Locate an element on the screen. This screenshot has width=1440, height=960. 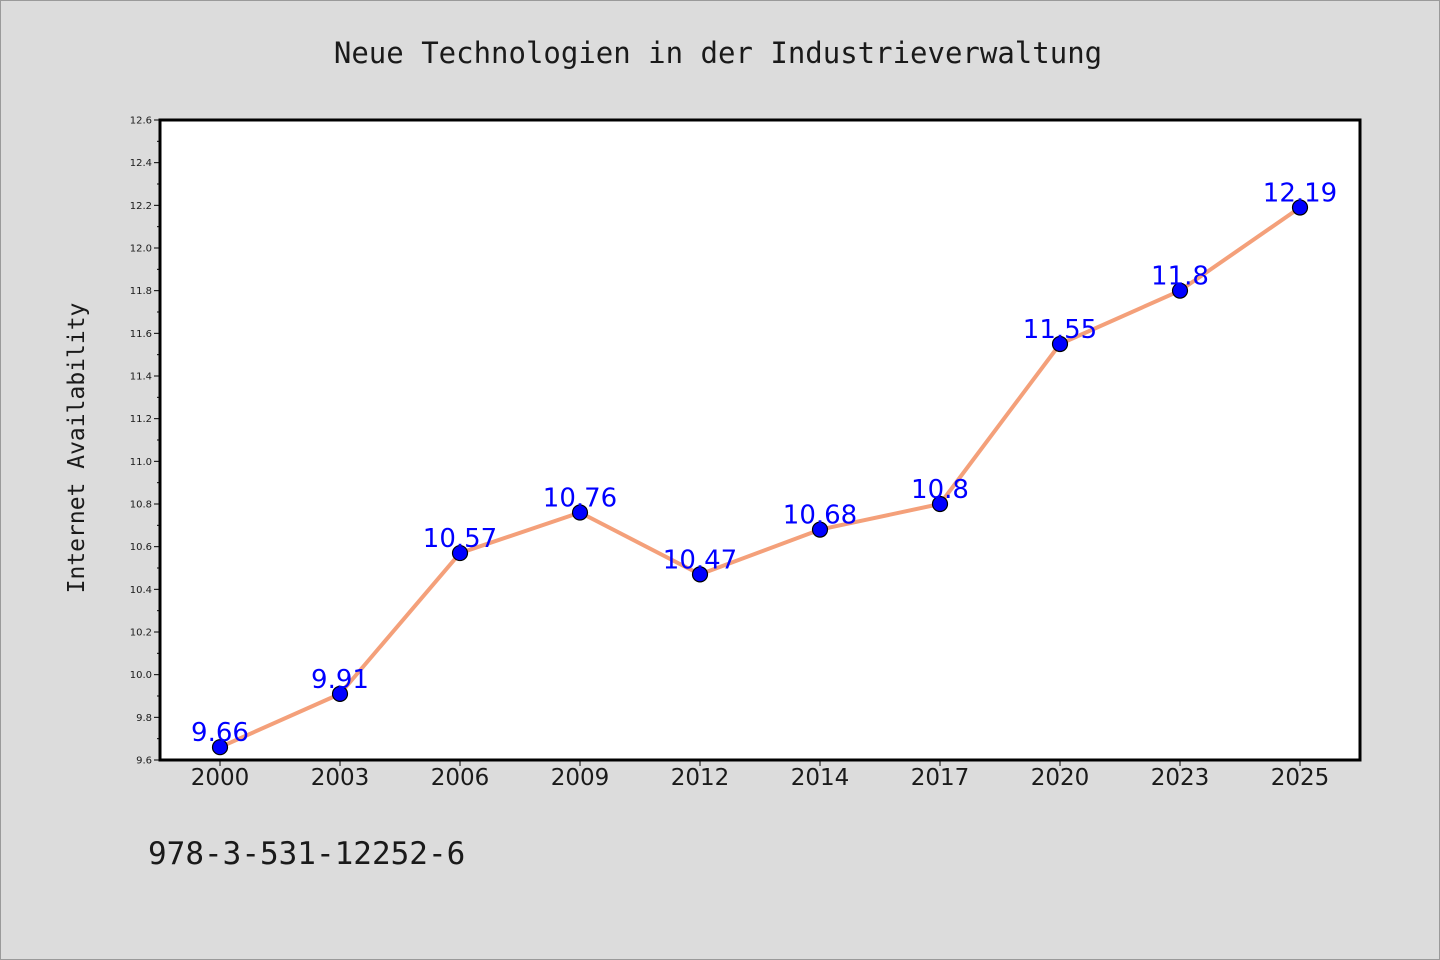
y-tick-label: 12.4 is located at coordinates (141, 163).